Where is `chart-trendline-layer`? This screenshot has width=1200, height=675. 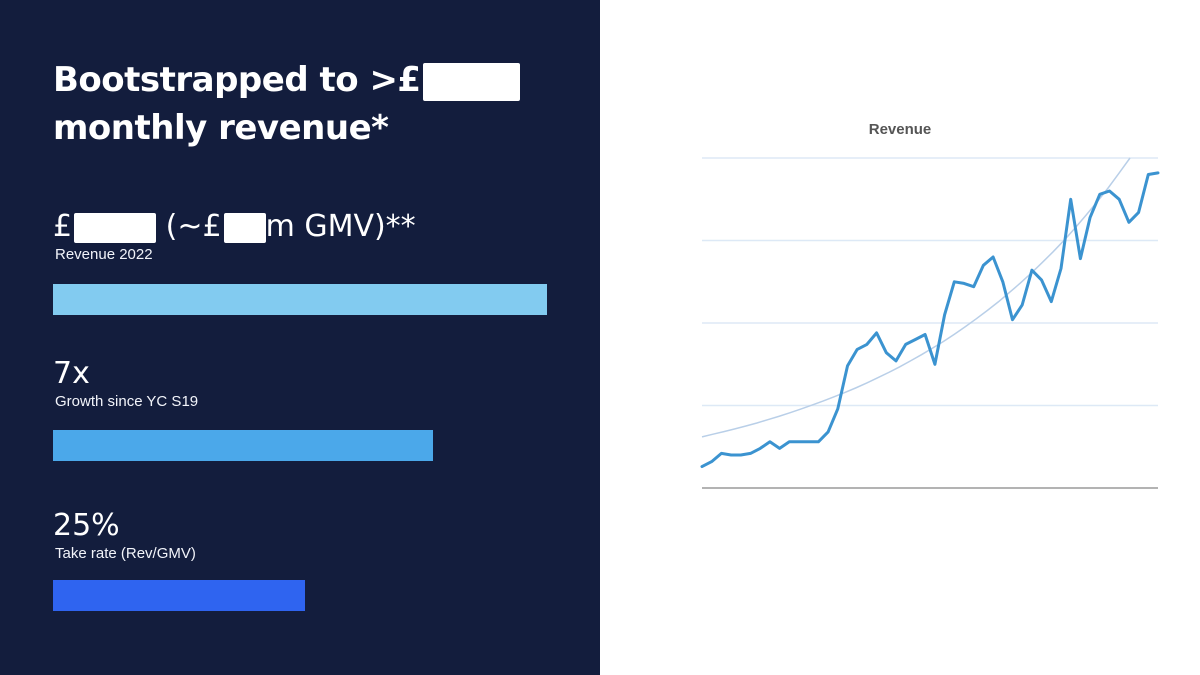 chart-trendline-layer is located at coordinates (916, 297).